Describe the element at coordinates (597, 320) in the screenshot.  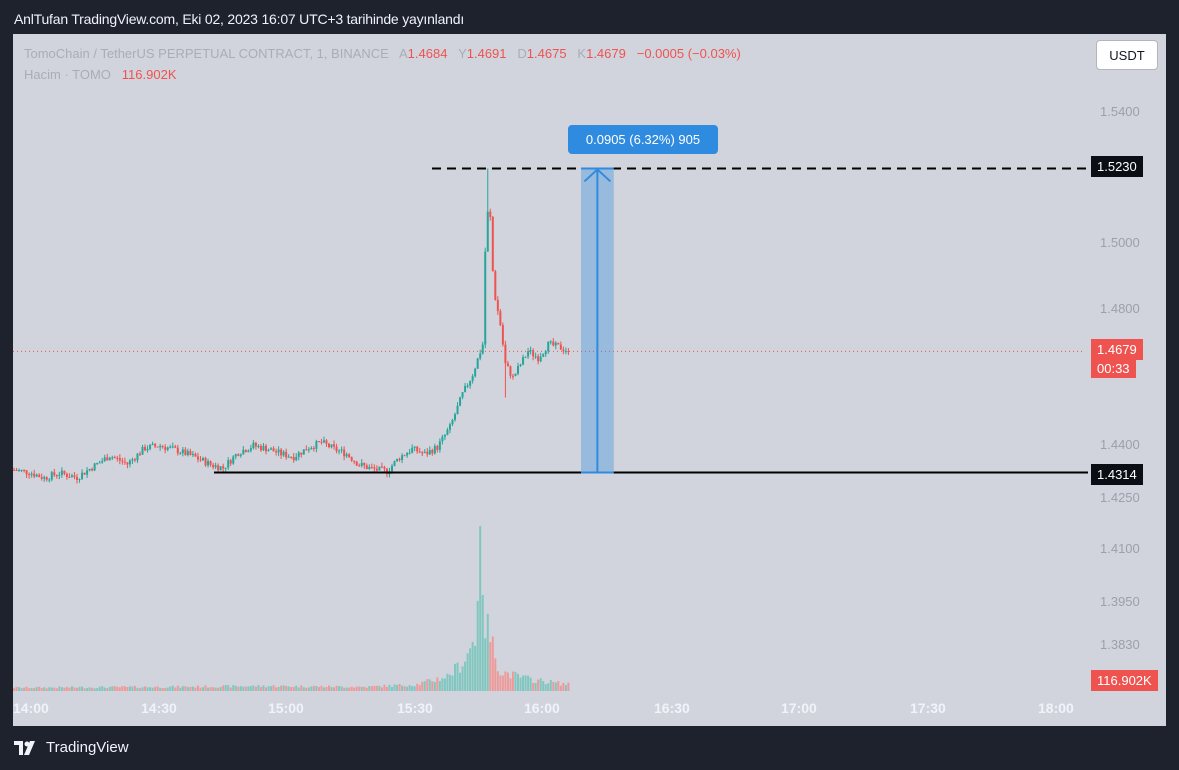
I see `price-range-tool` at that location.